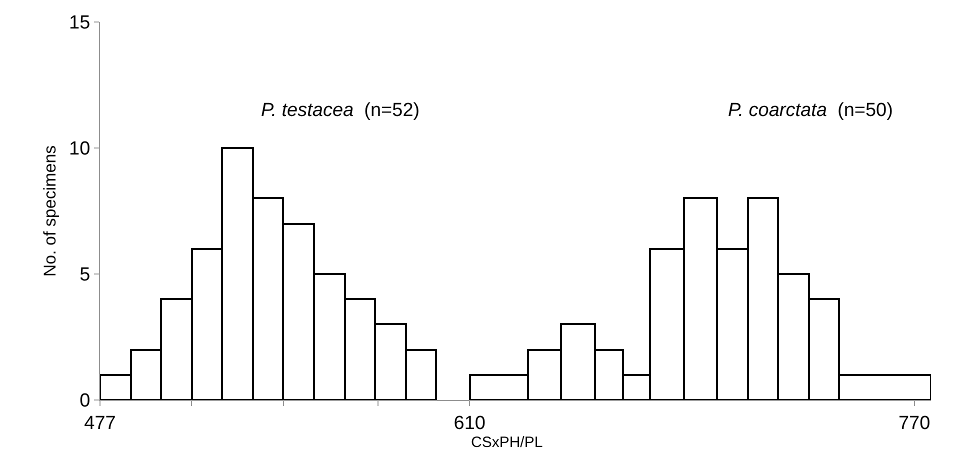 This screenshot has width=958, height=457. Describe the element at coordinates (507, 442) in the screenshot. I see `x-axis-title: CSxPH/PL` at that location.